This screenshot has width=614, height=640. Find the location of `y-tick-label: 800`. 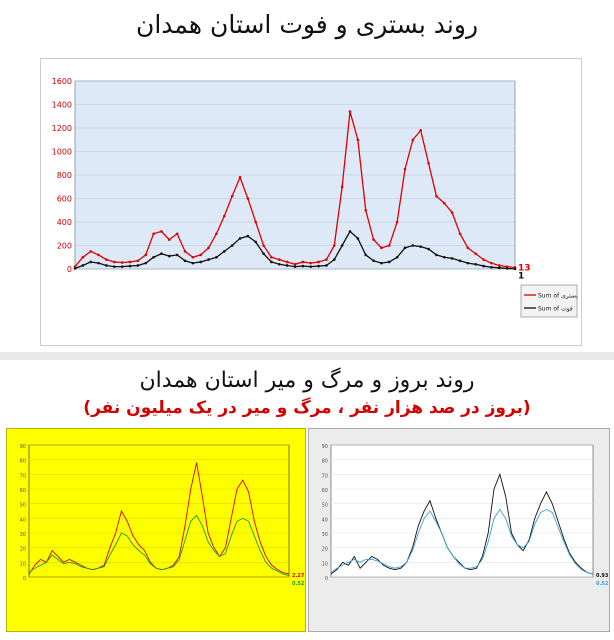

y-tick-label: 800 is located at coordinates (64, 175).